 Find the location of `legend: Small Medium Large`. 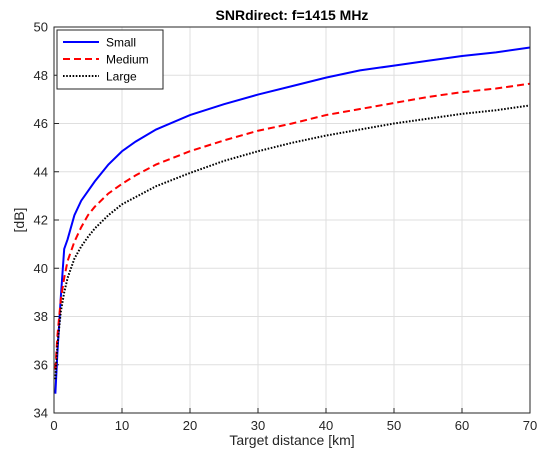

legend: Small Medium Large is located at coordinates (110, 59).